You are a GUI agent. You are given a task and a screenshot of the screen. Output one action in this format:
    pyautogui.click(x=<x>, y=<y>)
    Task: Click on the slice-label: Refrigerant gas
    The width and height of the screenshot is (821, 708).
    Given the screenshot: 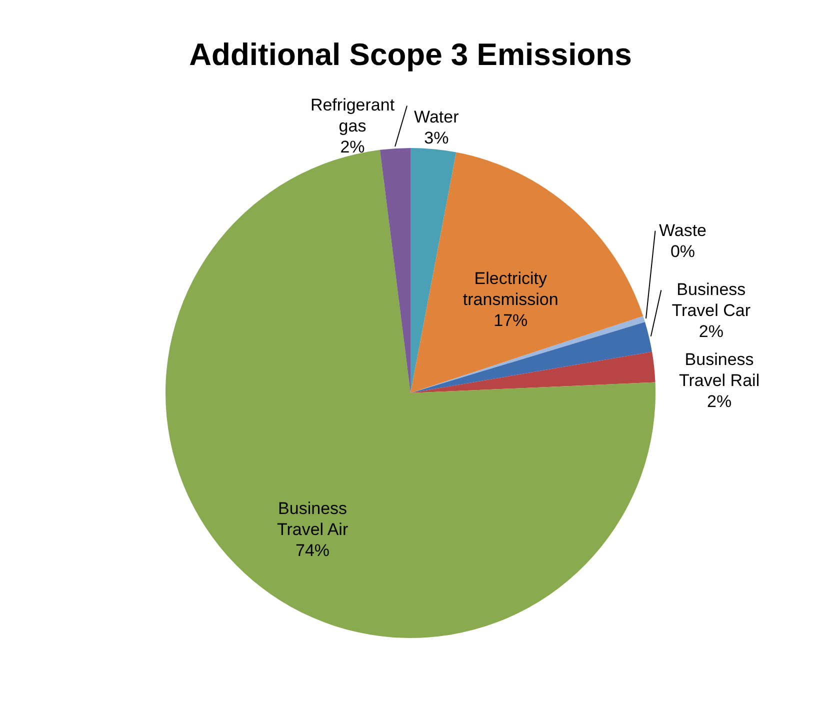 What is the action you would take?
    pyautogui.click(x=352, y=116)
    